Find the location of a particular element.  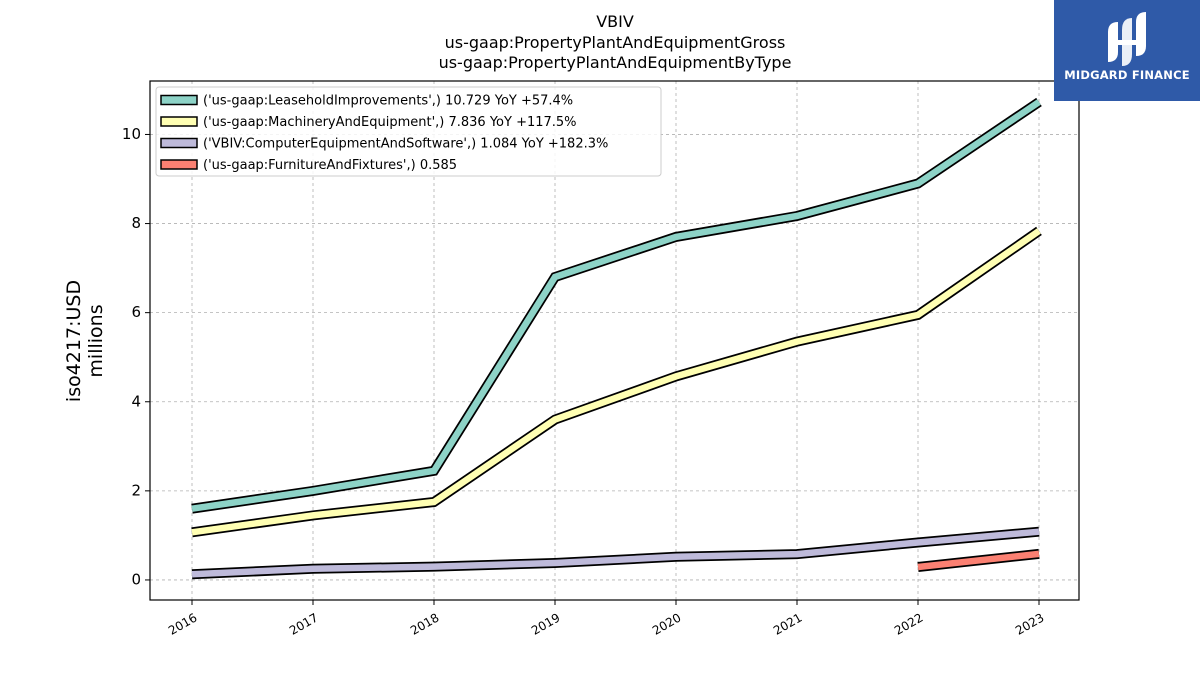

y-tick-label: 0 is located at coordinates (136, 579).